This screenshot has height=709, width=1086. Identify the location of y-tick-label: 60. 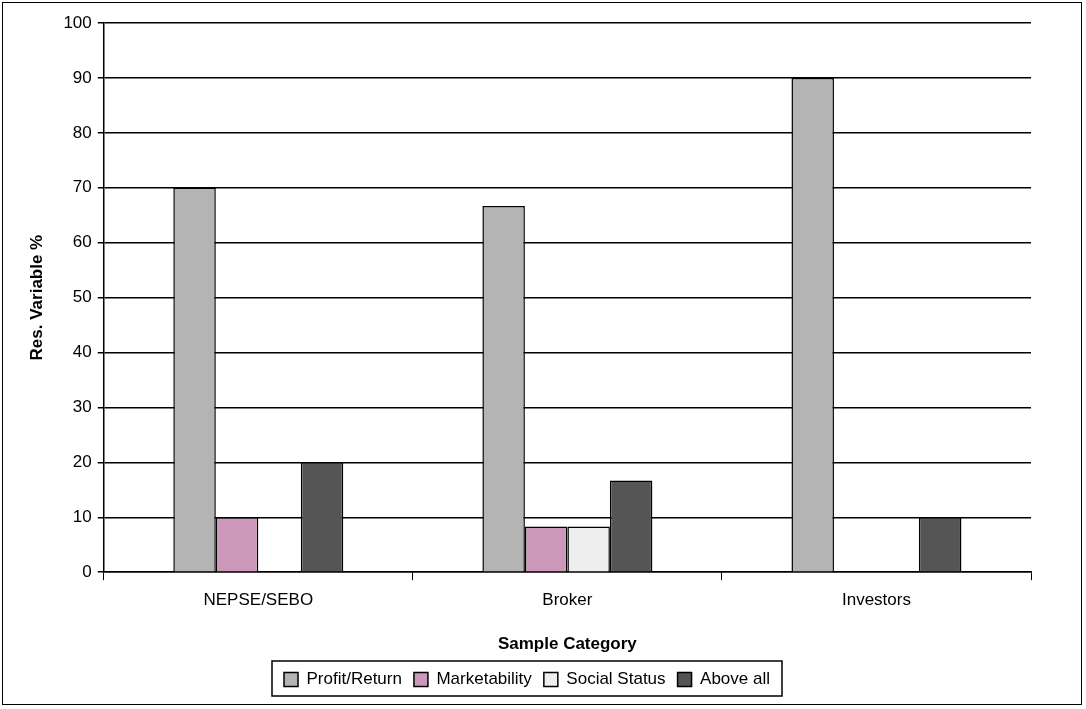
(82, 242).